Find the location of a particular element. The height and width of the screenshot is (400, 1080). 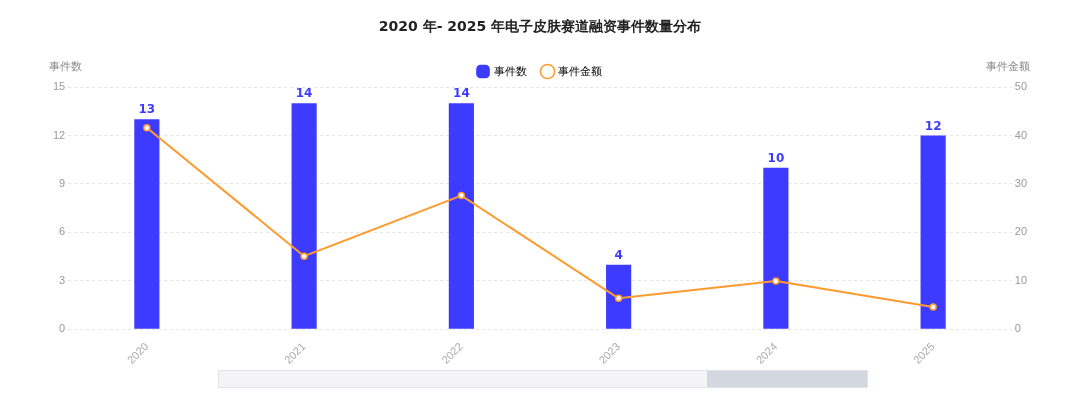

y-tick-label: 6 is located at coordinates (62, 231).